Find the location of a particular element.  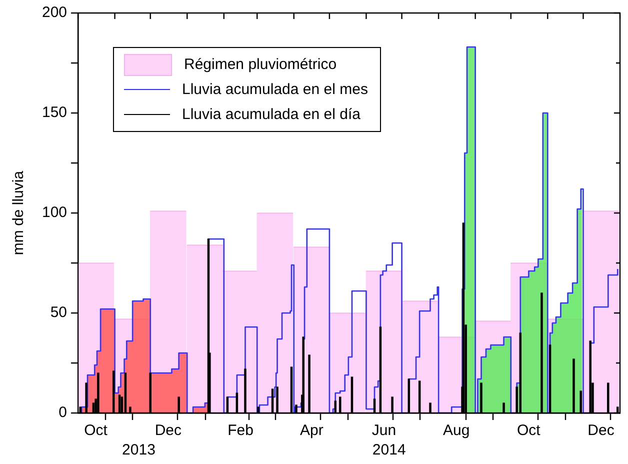

y-axis-title: mm de lluvia is located at coordinates (19, 213).